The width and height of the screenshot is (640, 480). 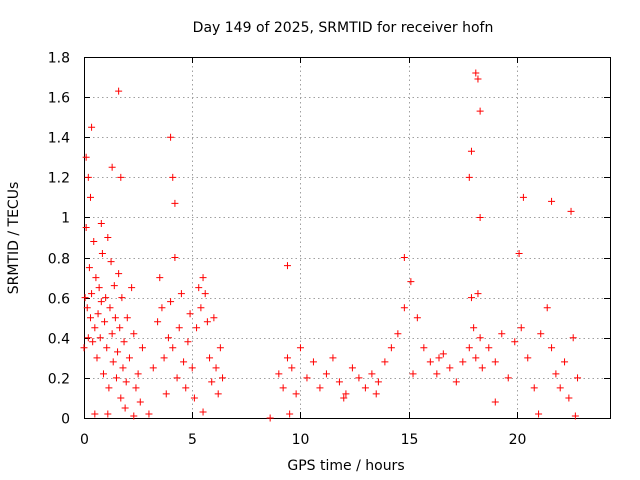 What do you see at coordinates (59, 300) in the screenshot?
I see `y-tick-label: 0.6` at bounding box center [59, 300].